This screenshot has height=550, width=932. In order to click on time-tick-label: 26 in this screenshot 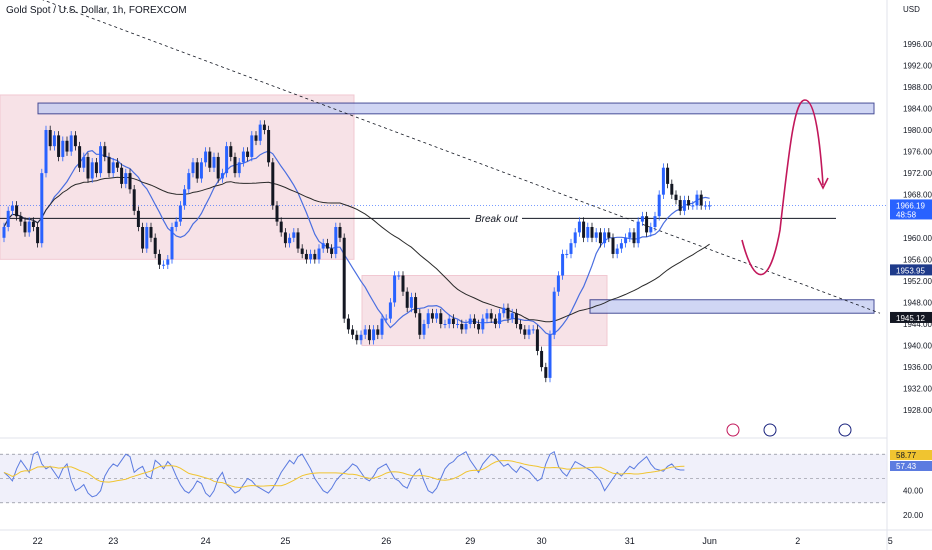, I will do `click(386, 541)`.